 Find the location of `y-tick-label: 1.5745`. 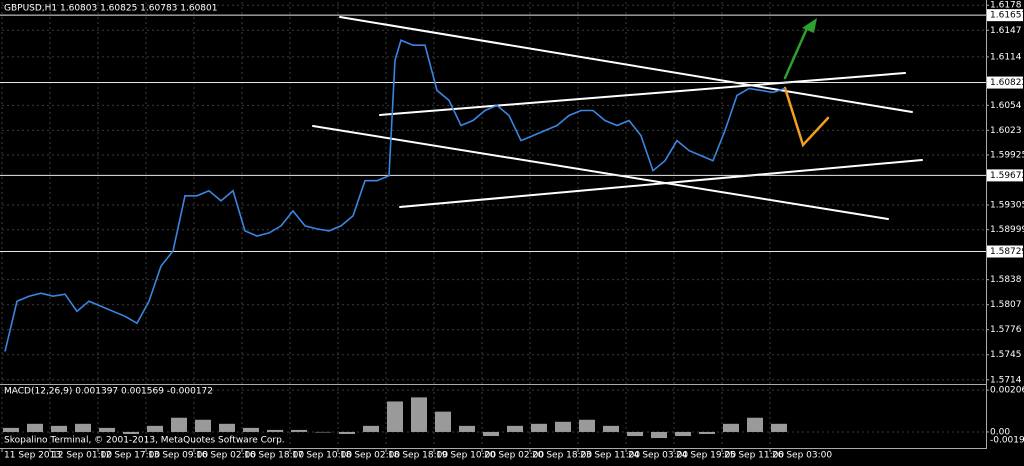

y-tick-label: 1.5745 is located at coordinates (1006, 355).